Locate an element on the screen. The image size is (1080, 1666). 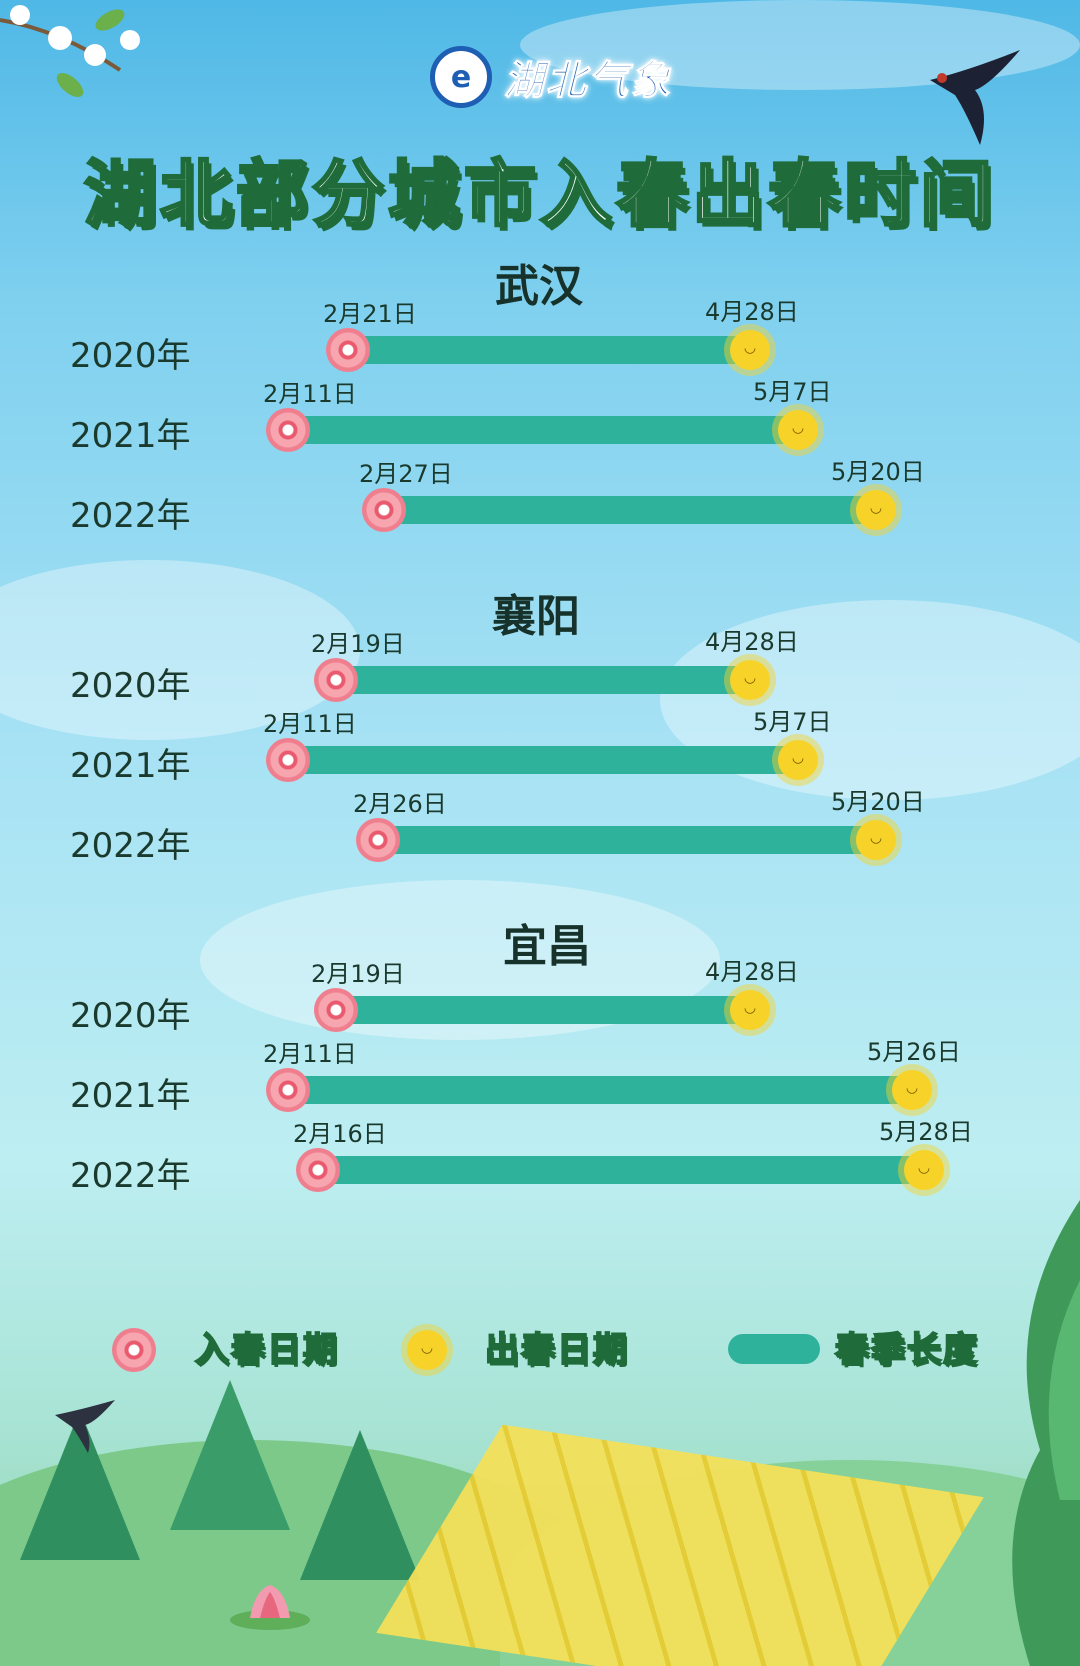
end-date-label: 5月26日 is located at coordinates (914, 1052).